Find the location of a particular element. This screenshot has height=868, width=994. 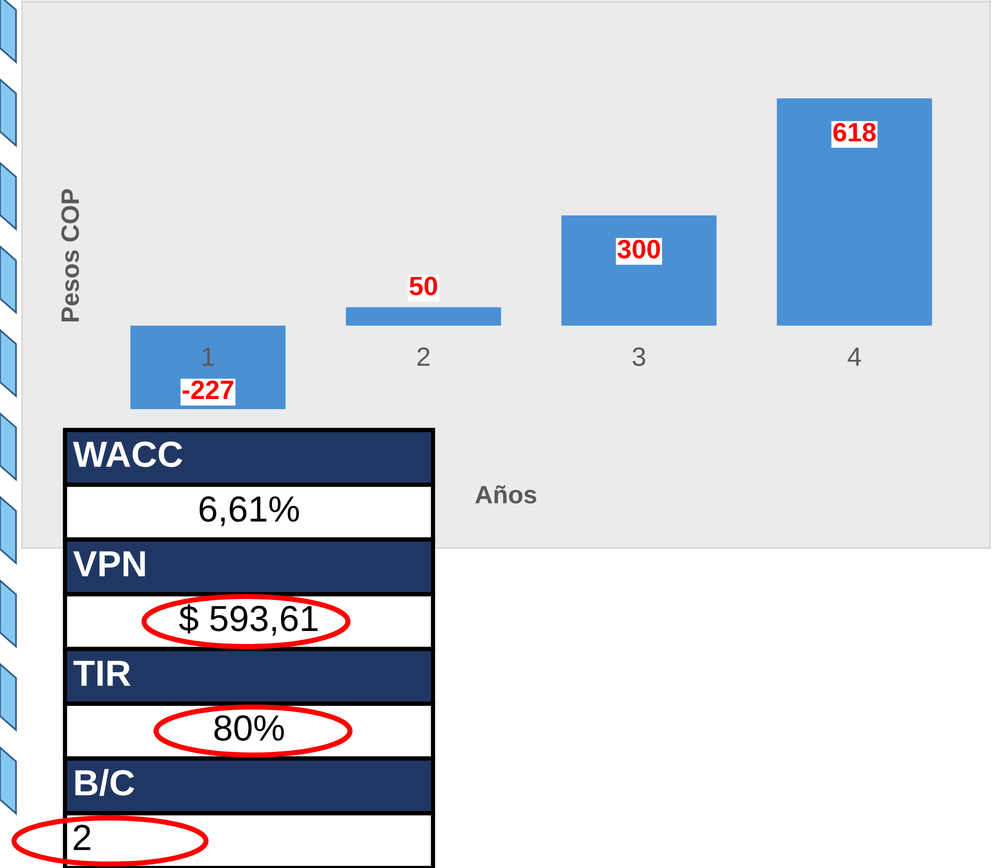

data-label: -227 is located at coordinates (208, 389).